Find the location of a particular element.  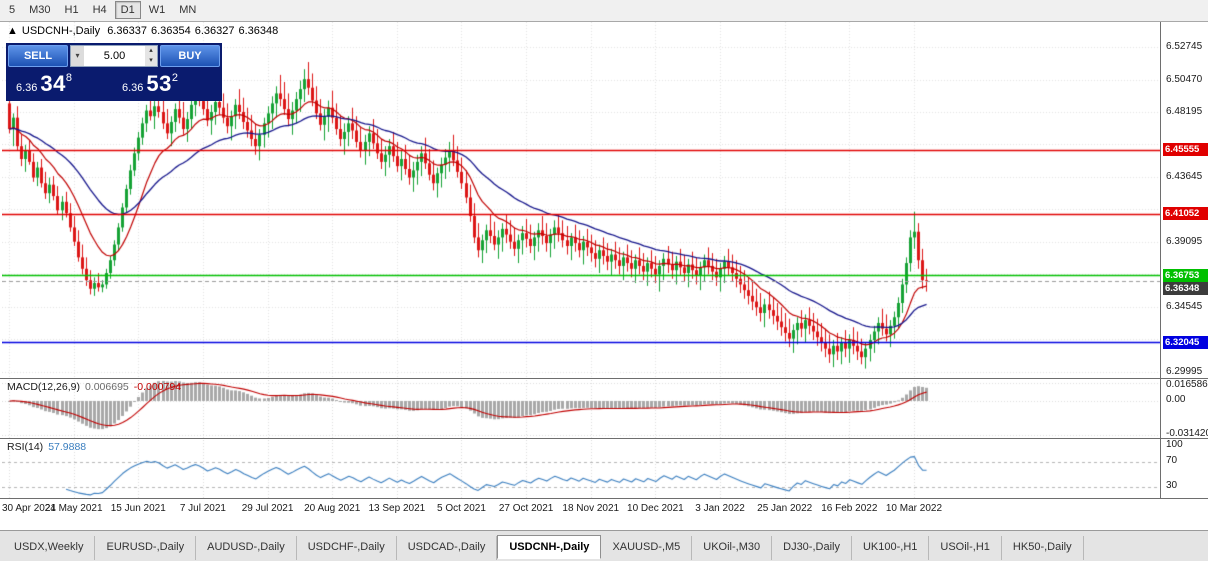

volume-dropdown-button: ▾ is located at coordinates (77, 56).